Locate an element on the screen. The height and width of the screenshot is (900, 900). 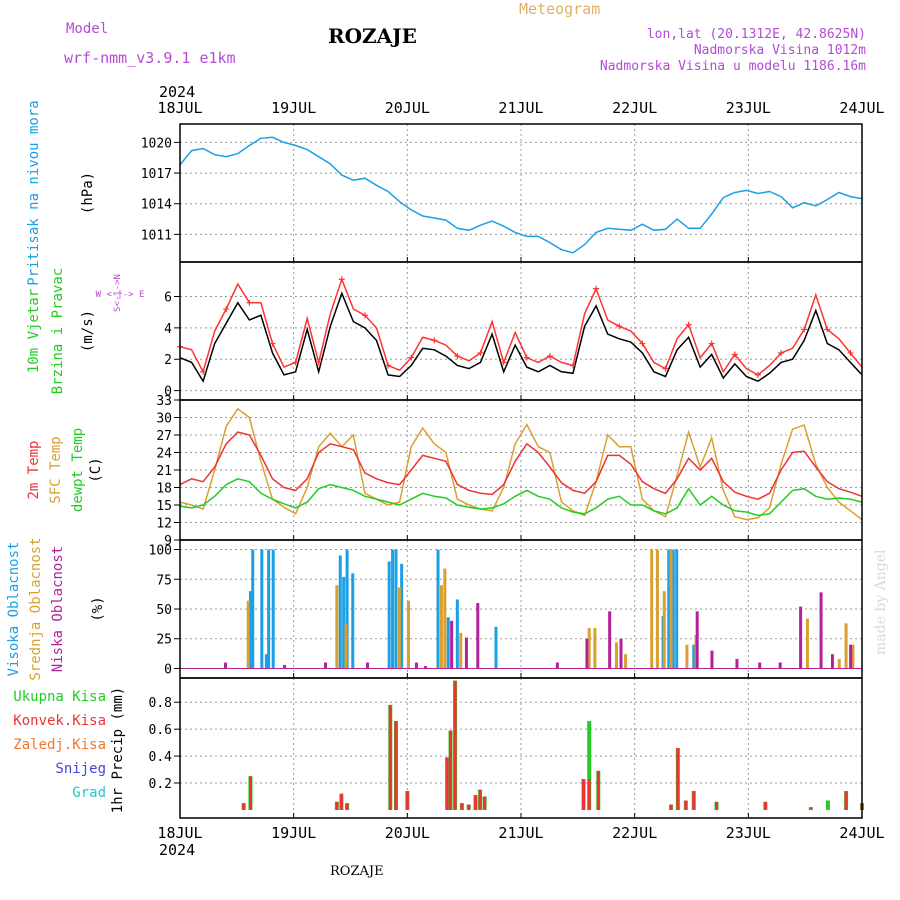
pressure-unit: (hPa) is located at coordinates (88, 193).